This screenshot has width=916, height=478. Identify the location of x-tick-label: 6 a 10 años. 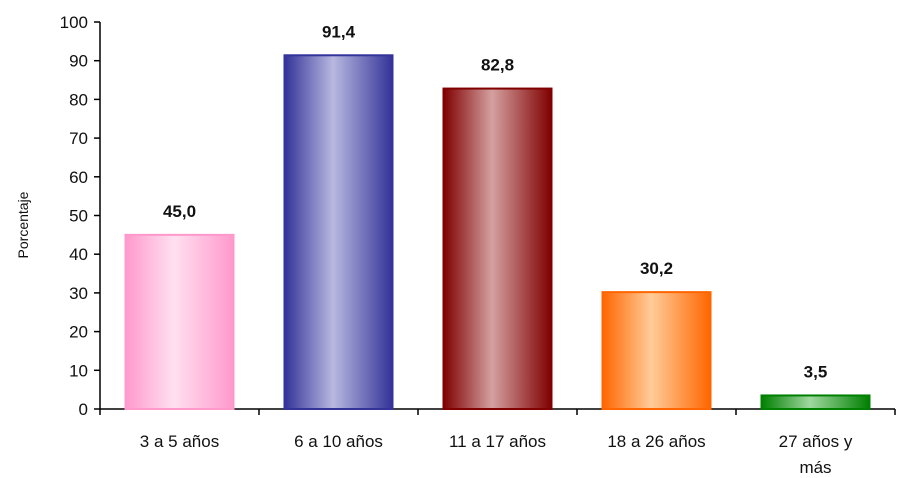
(338, 441).